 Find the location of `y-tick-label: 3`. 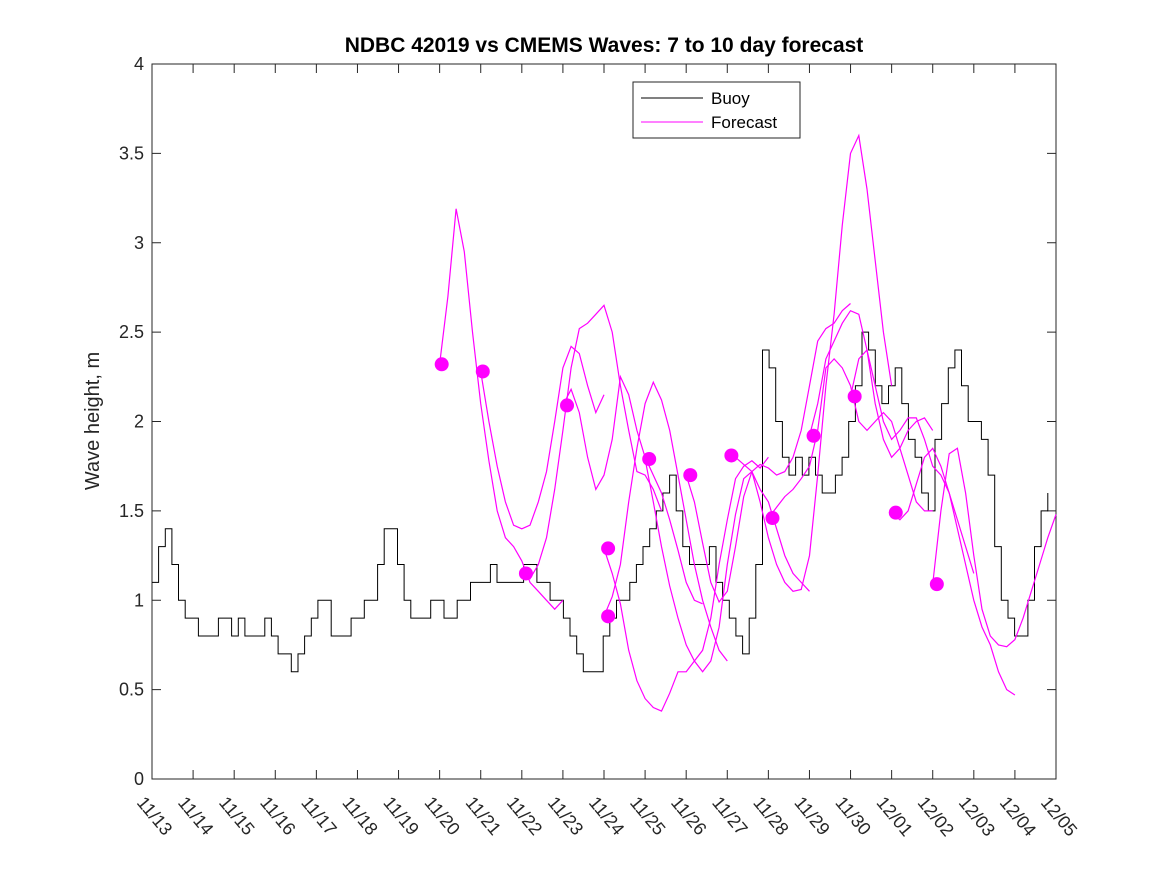

y-tick-label: 3 is located at coordinates (139, 243).